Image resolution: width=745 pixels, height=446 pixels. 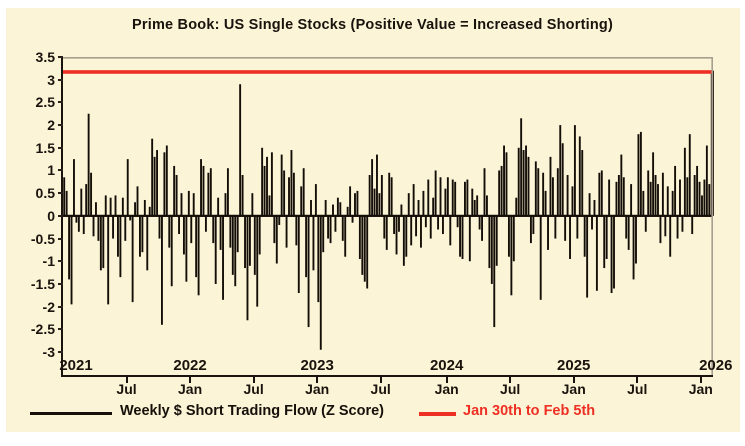 What do you see at coordinates (42, 238) in the screenshot?
I see `y-tick-label: -0.5` at bounding box center [42, 238].